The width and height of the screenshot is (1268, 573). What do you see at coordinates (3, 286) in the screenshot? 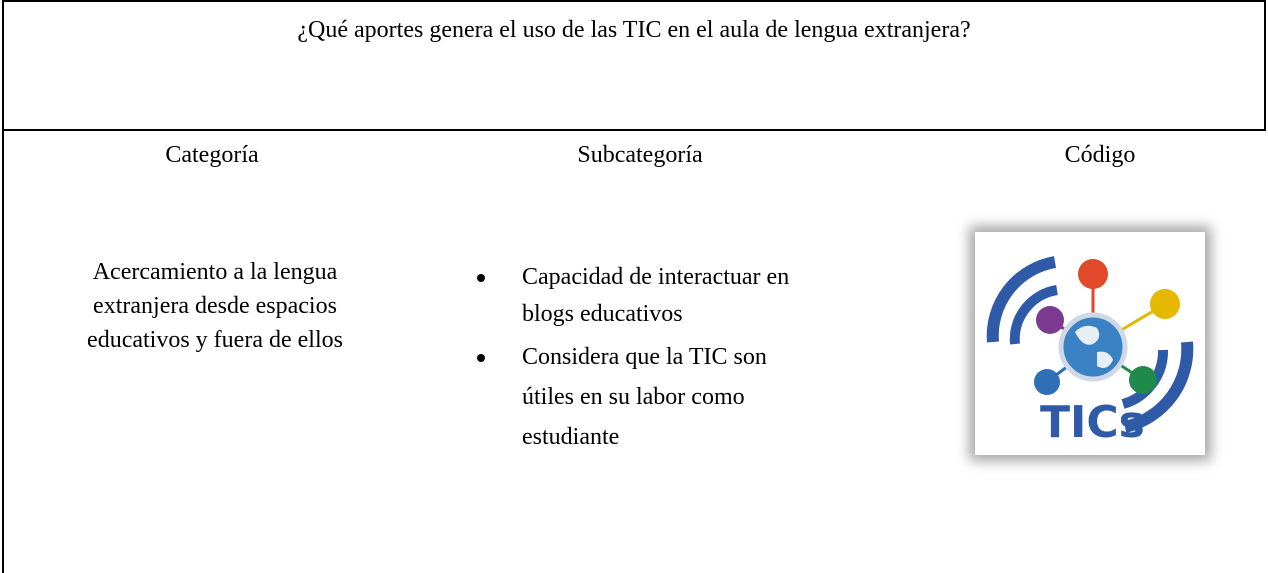
I see `border-left` at bounding box center [3, 286].